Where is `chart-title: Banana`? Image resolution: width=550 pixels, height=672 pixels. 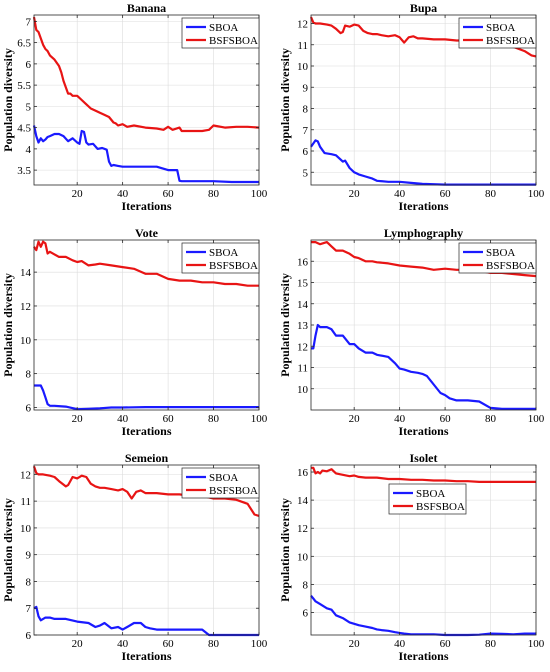 chart-title: Banana is located at coordinates (146, 8).